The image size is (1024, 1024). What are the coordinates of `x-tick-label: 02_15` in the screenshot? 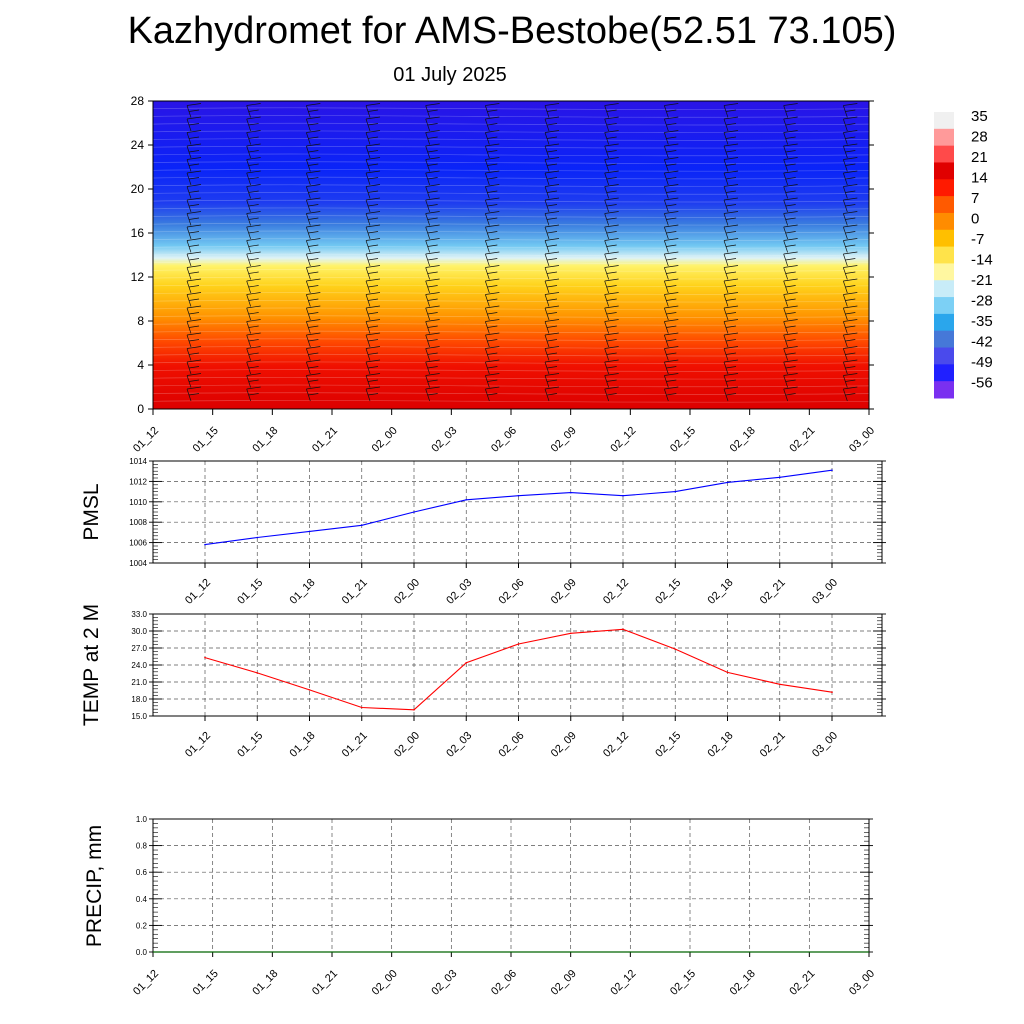 It's located at (683, 440).